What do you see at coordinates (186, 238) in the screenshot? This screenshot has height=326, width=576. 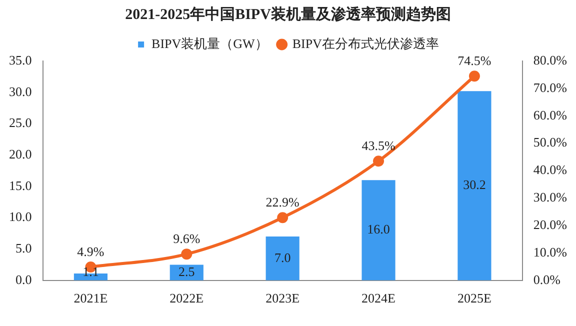 I see `data-label: 9.6%` at bounding box center [186, 238].